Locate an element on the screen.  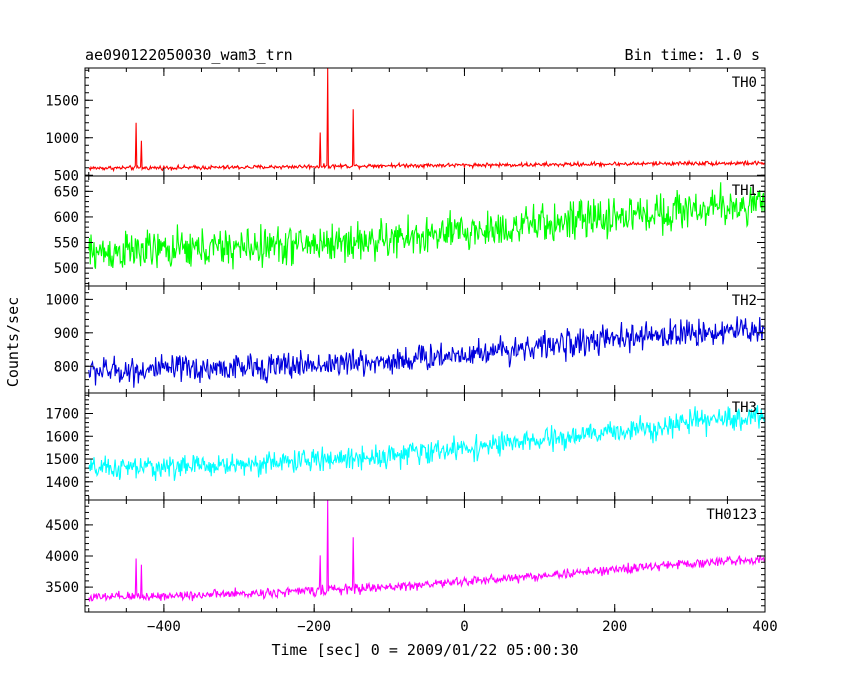
y-tick-label: 1600 is located at coordinates (62, 437).